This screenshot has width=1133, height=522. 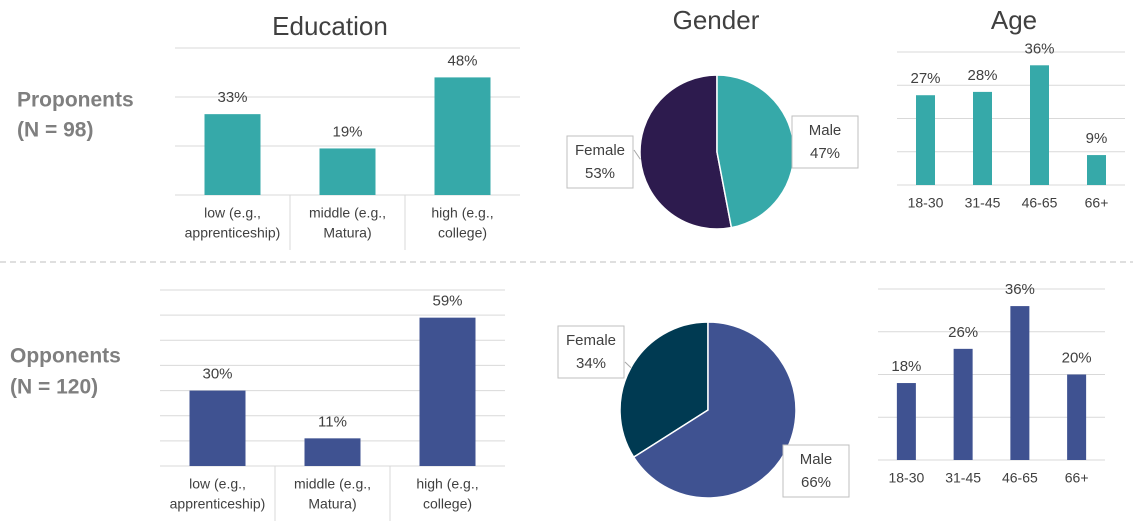 What do you see at coordinates (591, 363) in the screenshot?
I see `pie-label: 34%` at bounding box center [591, 363].